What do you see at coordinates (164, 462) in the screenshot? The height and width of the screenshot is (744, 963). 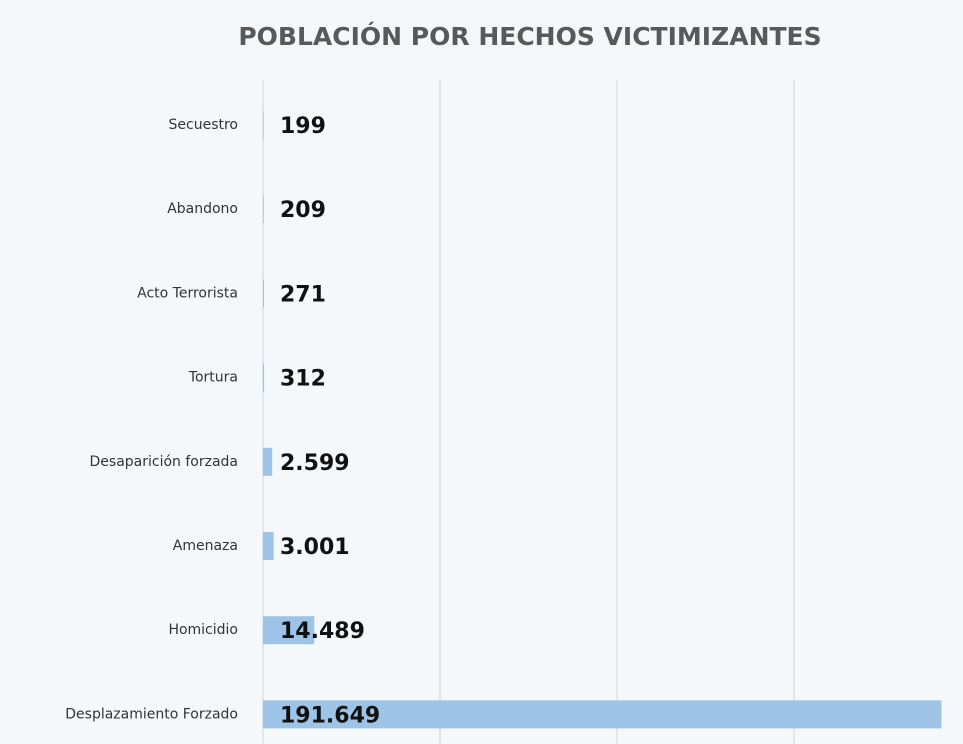 I see `category-label: Desaparición forzada` at bounding box center [164, 462].